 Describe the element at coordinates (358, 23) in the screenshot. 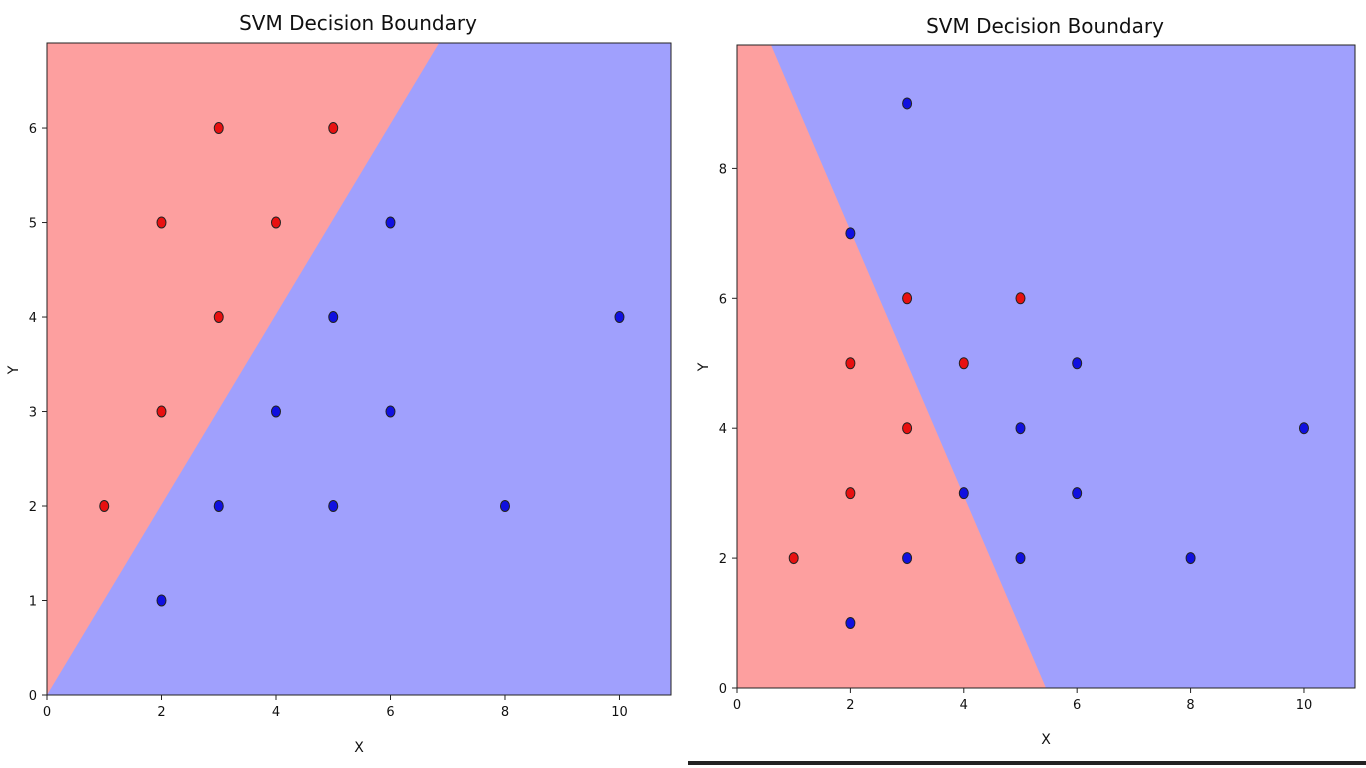

I see `left-chart-title: SVM Decision Boundary` at that location.